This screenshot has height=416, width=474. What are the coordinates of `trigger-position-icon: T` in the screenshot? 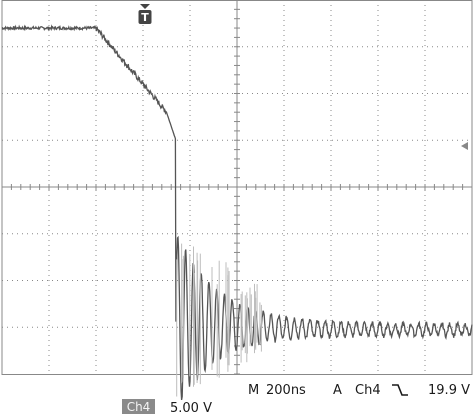 It's located at (145, 14).